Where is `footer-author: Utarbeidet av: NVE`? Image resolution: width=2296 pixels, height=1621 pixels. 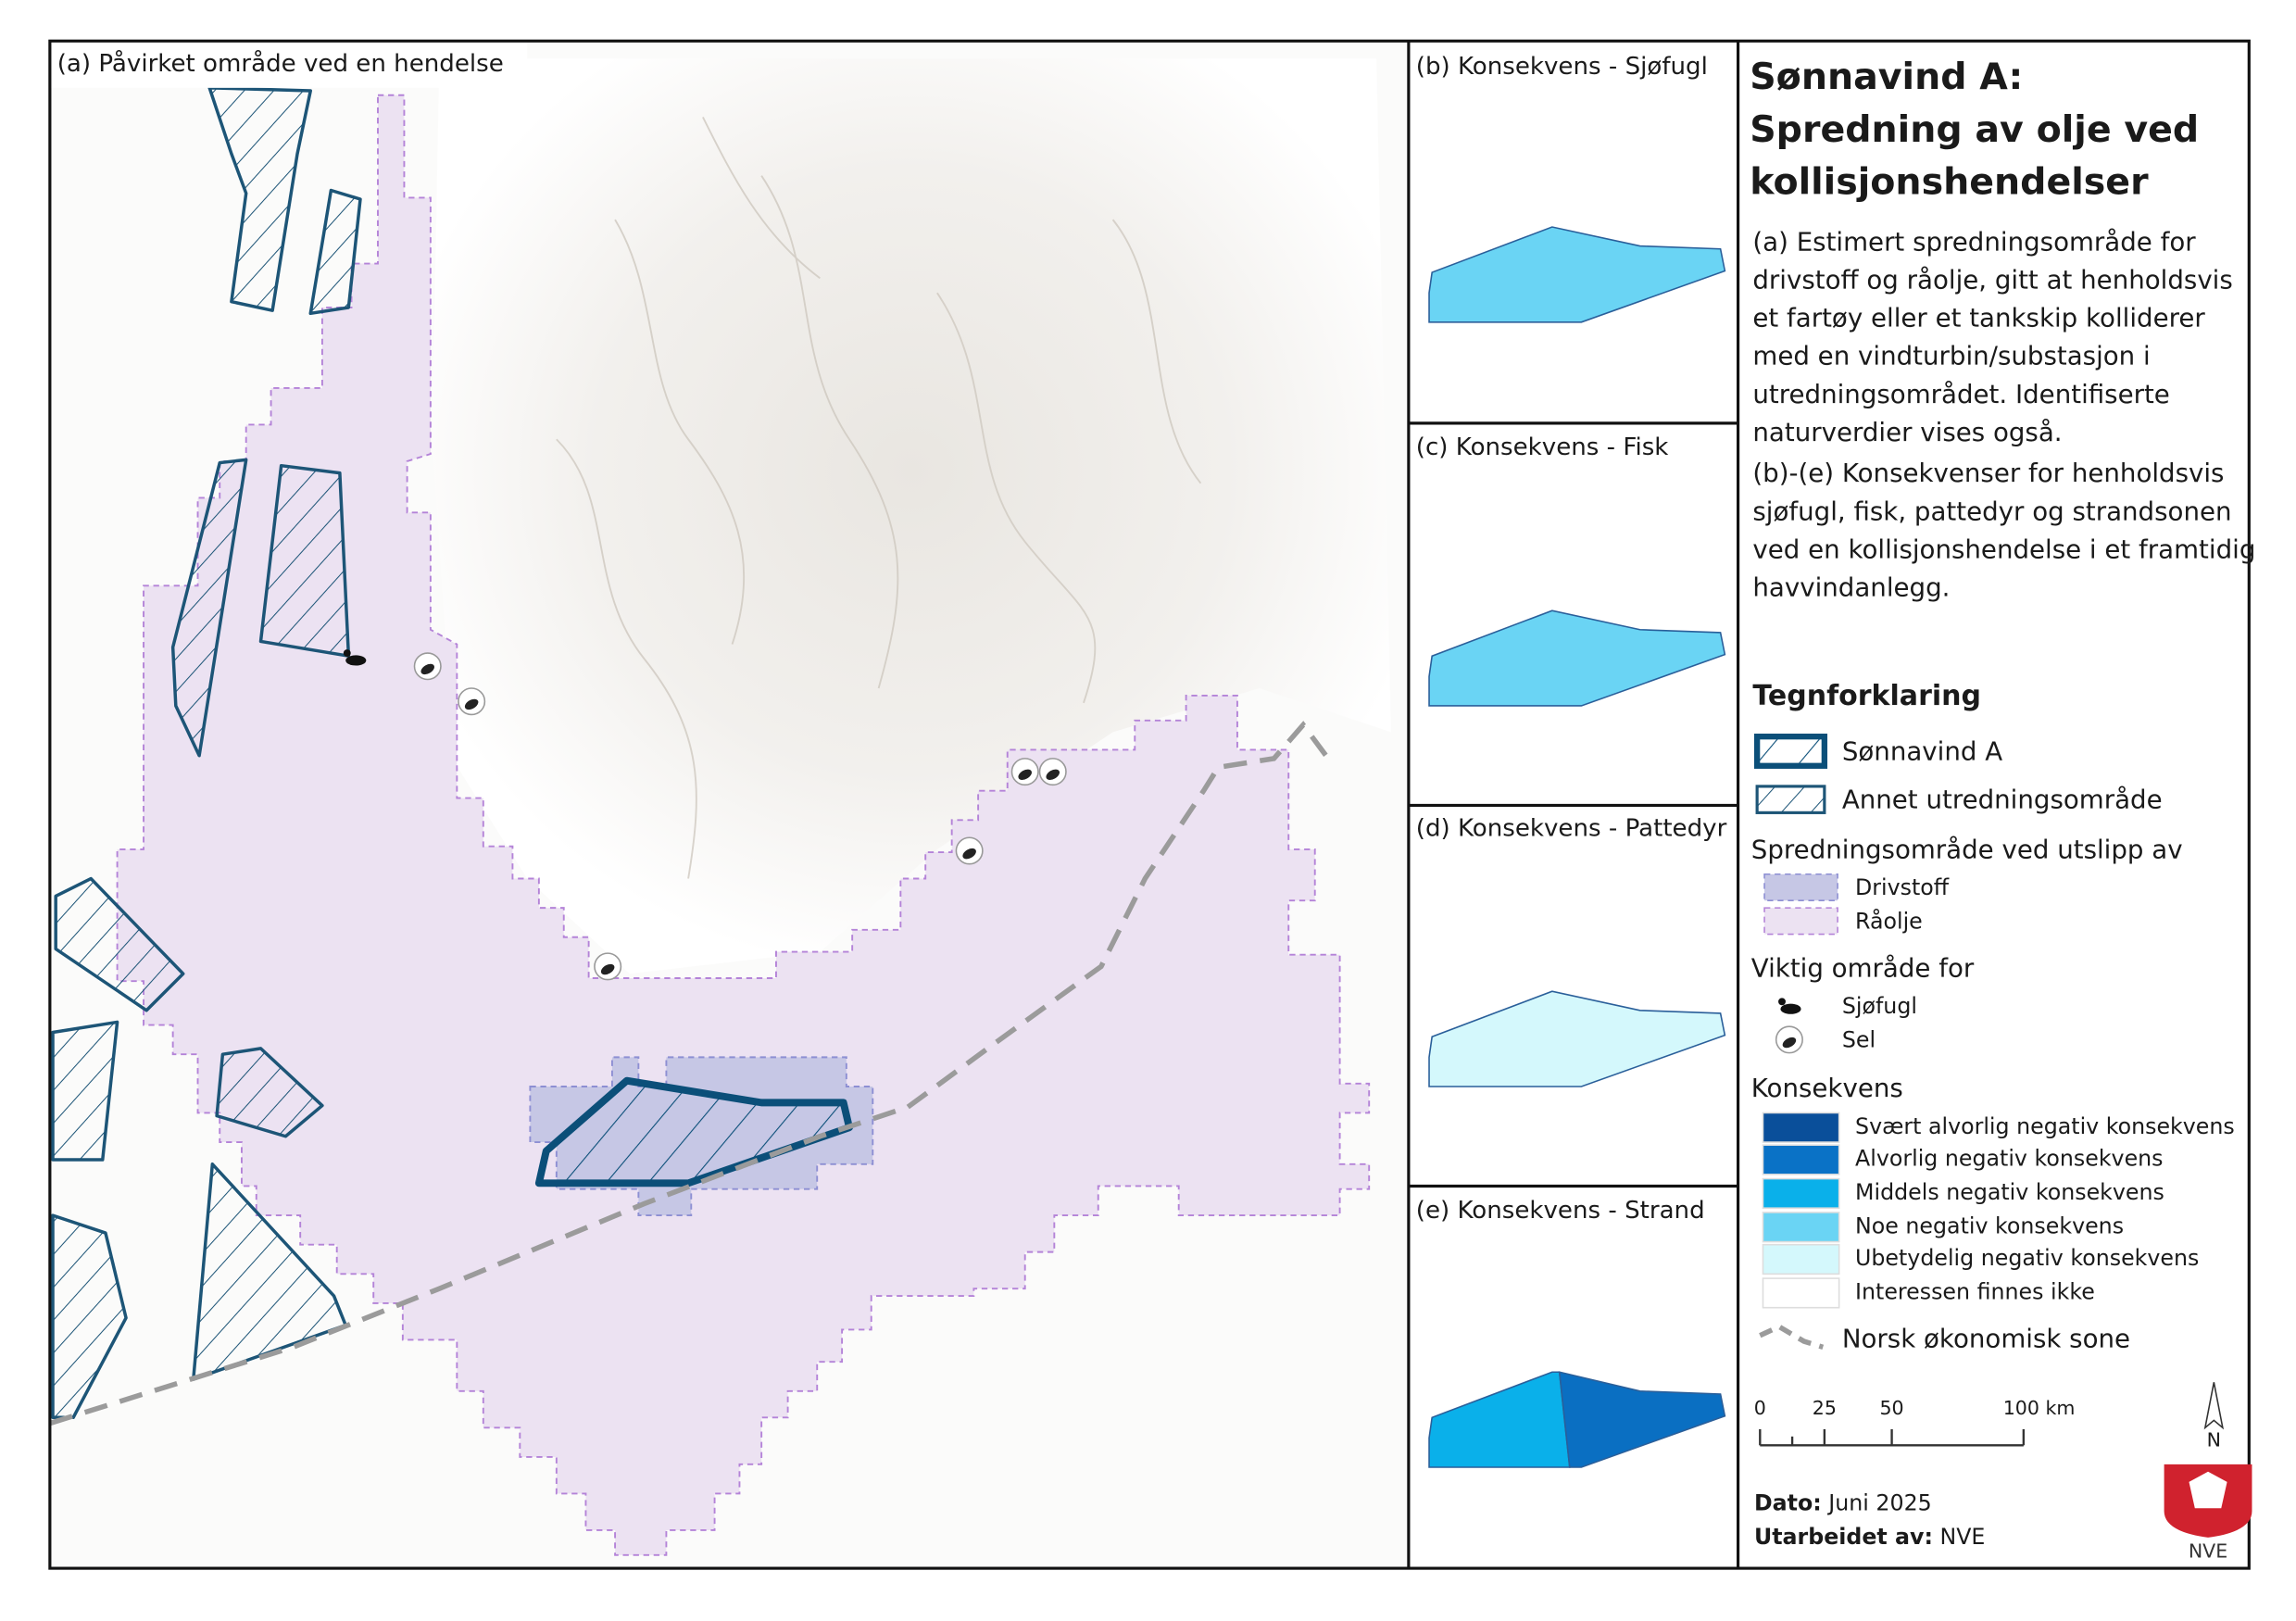
footer-author: Utarbeidet av: NVE is located at coordinates (1869, 1536).